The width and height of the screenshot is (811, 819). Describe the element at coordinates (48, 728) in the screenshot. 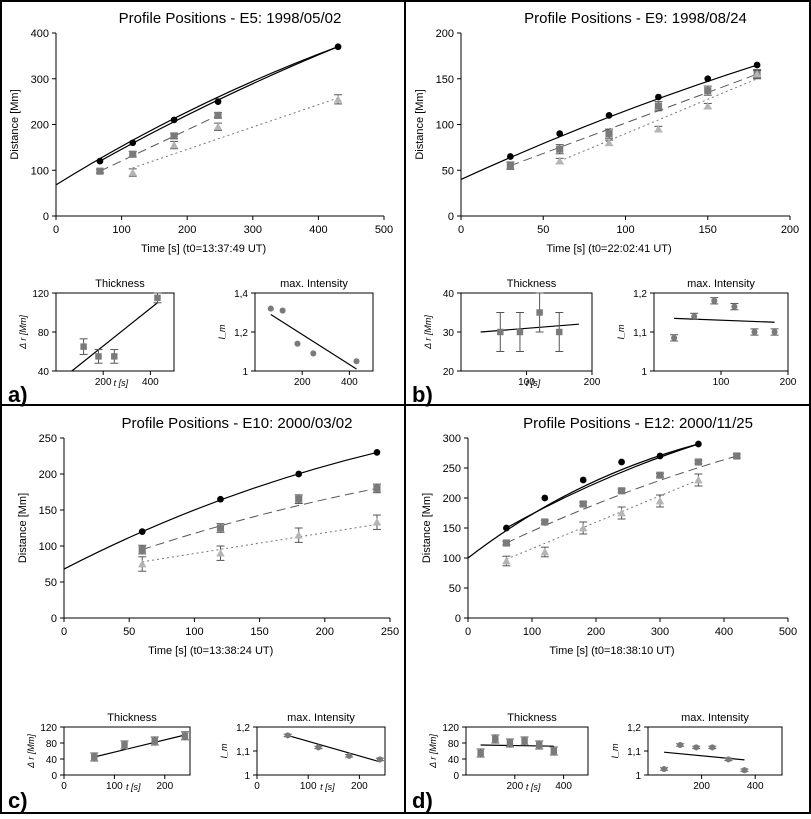

I see `panel-2-thickness-y-tick-label: 120` at that location.